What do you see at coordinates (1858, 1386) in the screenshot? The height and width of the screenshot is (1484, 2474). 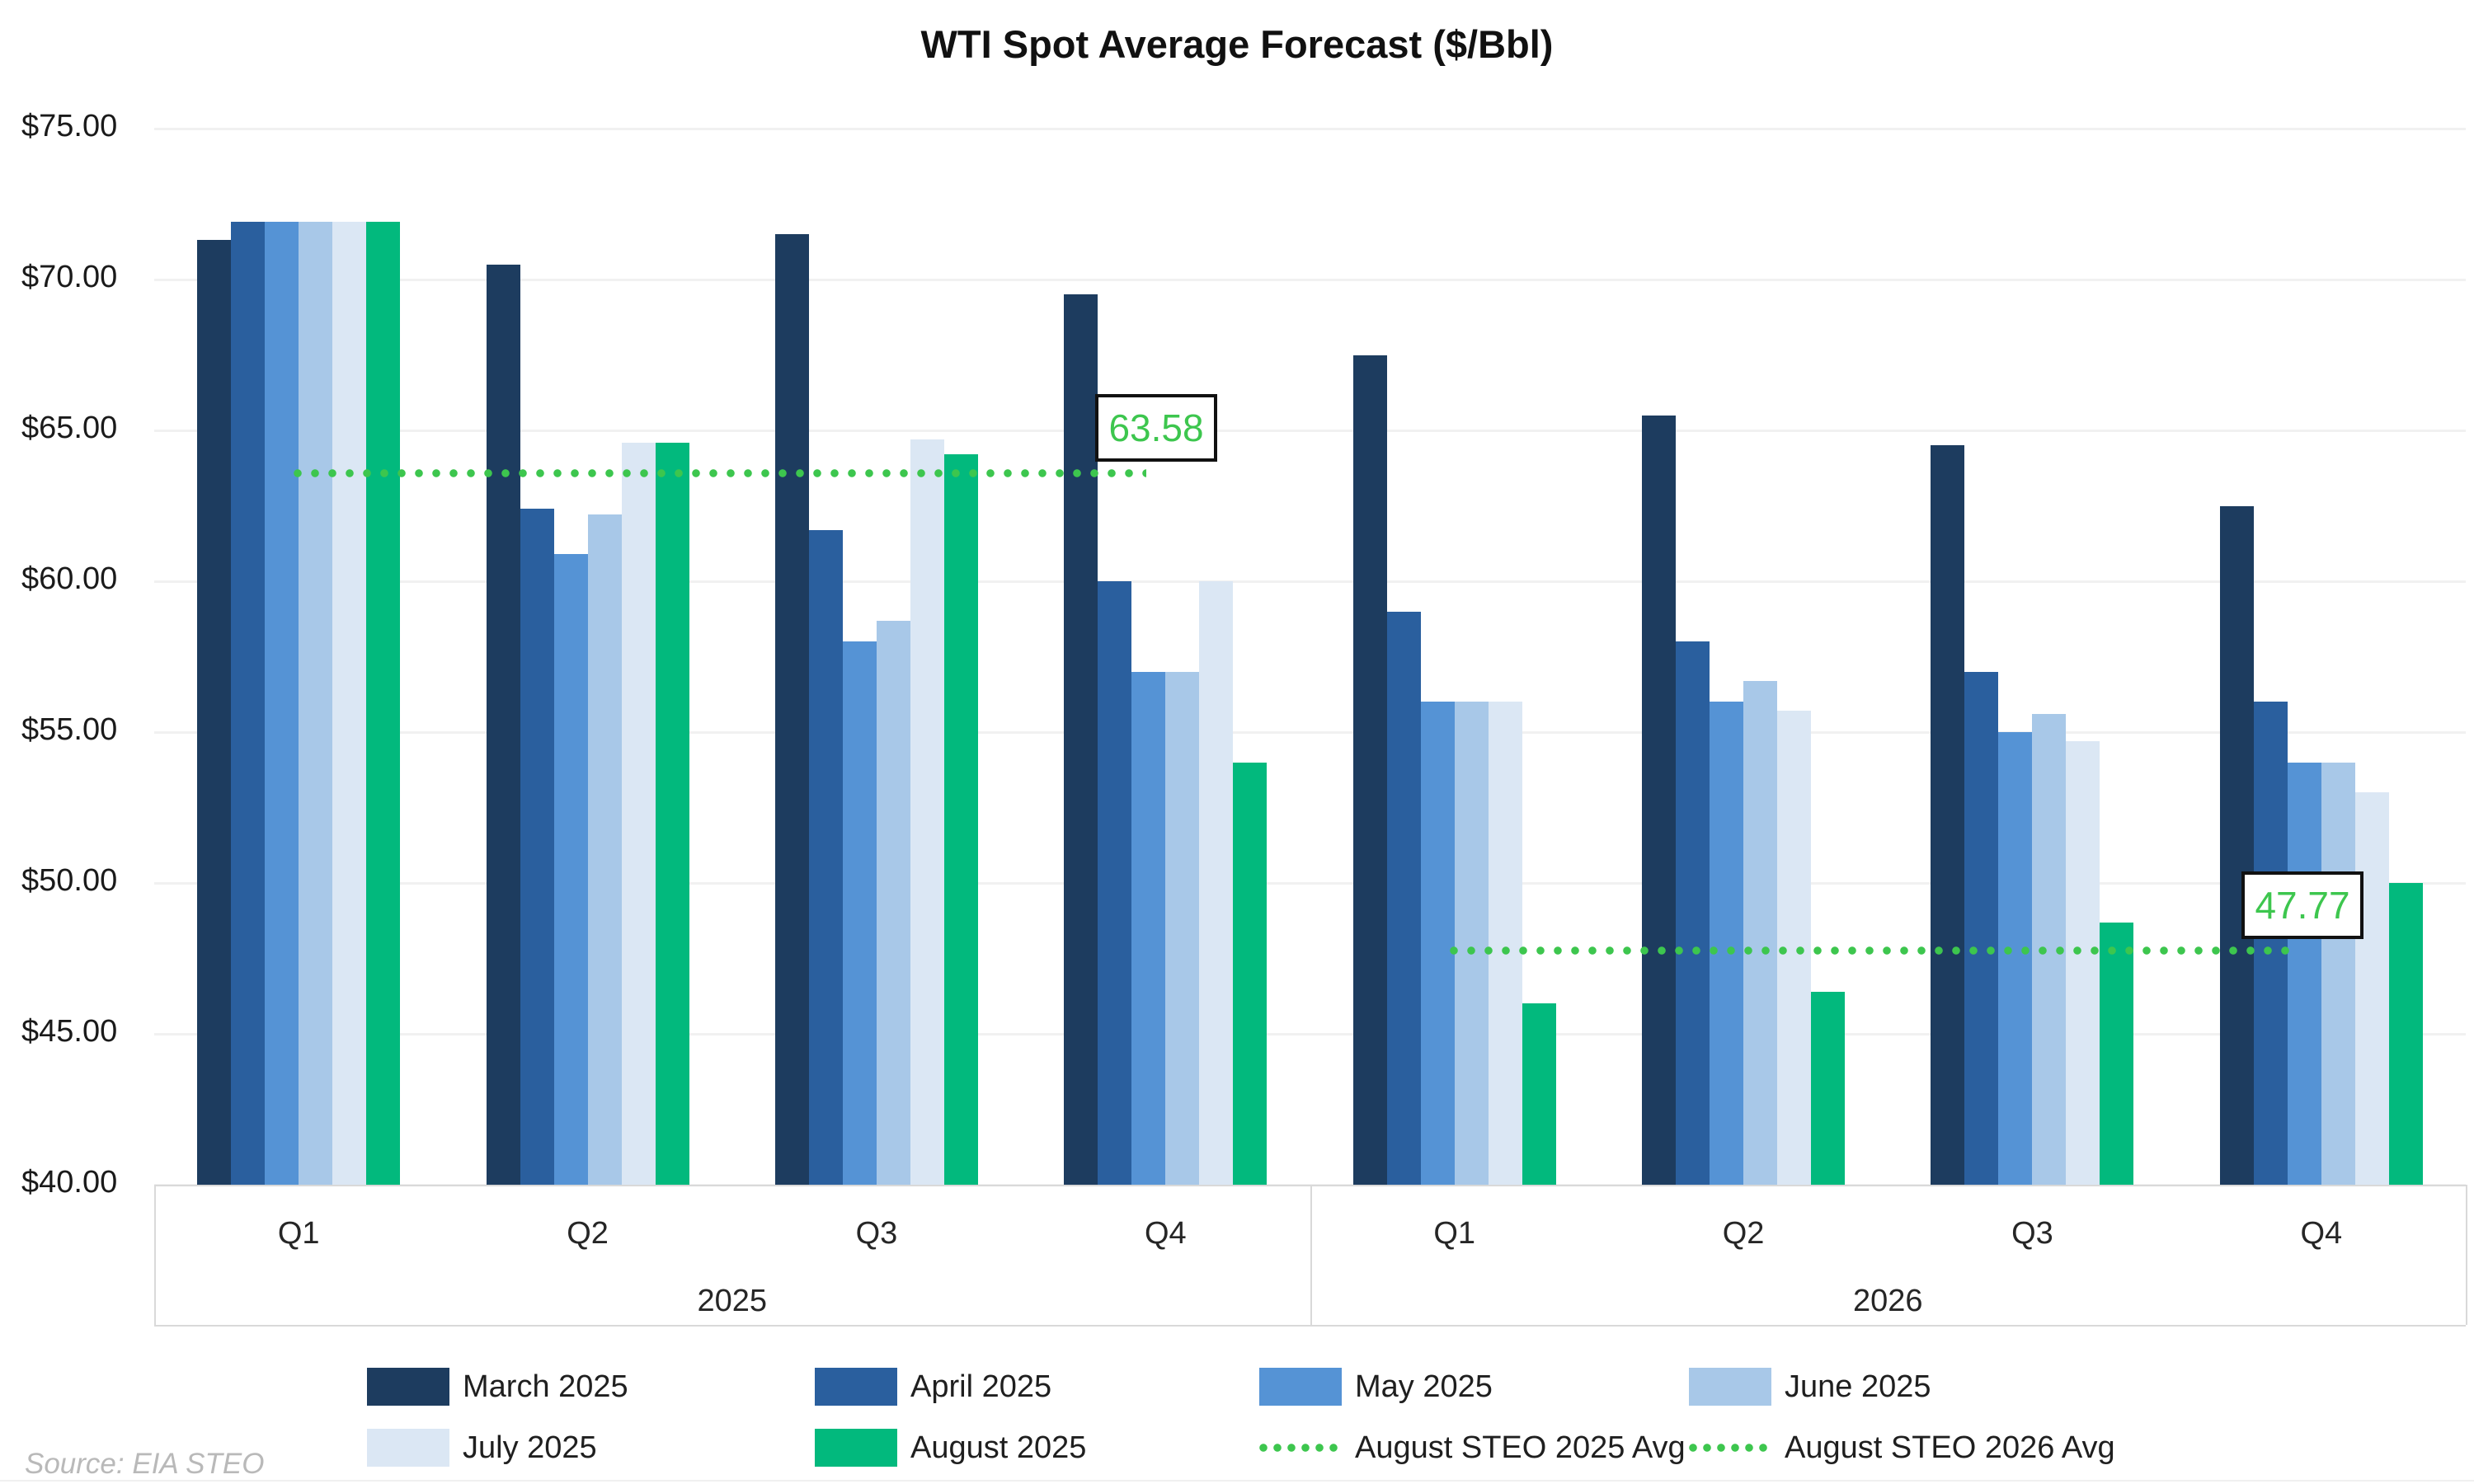 I see `legend-label-june-2025: June 2025` at bounding box center [1858, 1386].